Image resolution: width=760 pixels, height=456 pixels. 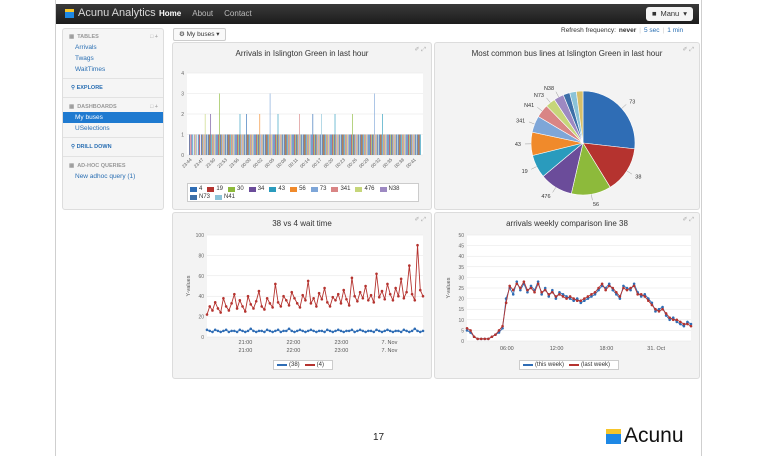 I want to click on legend-item: (this week), so click(x=543, y=365).